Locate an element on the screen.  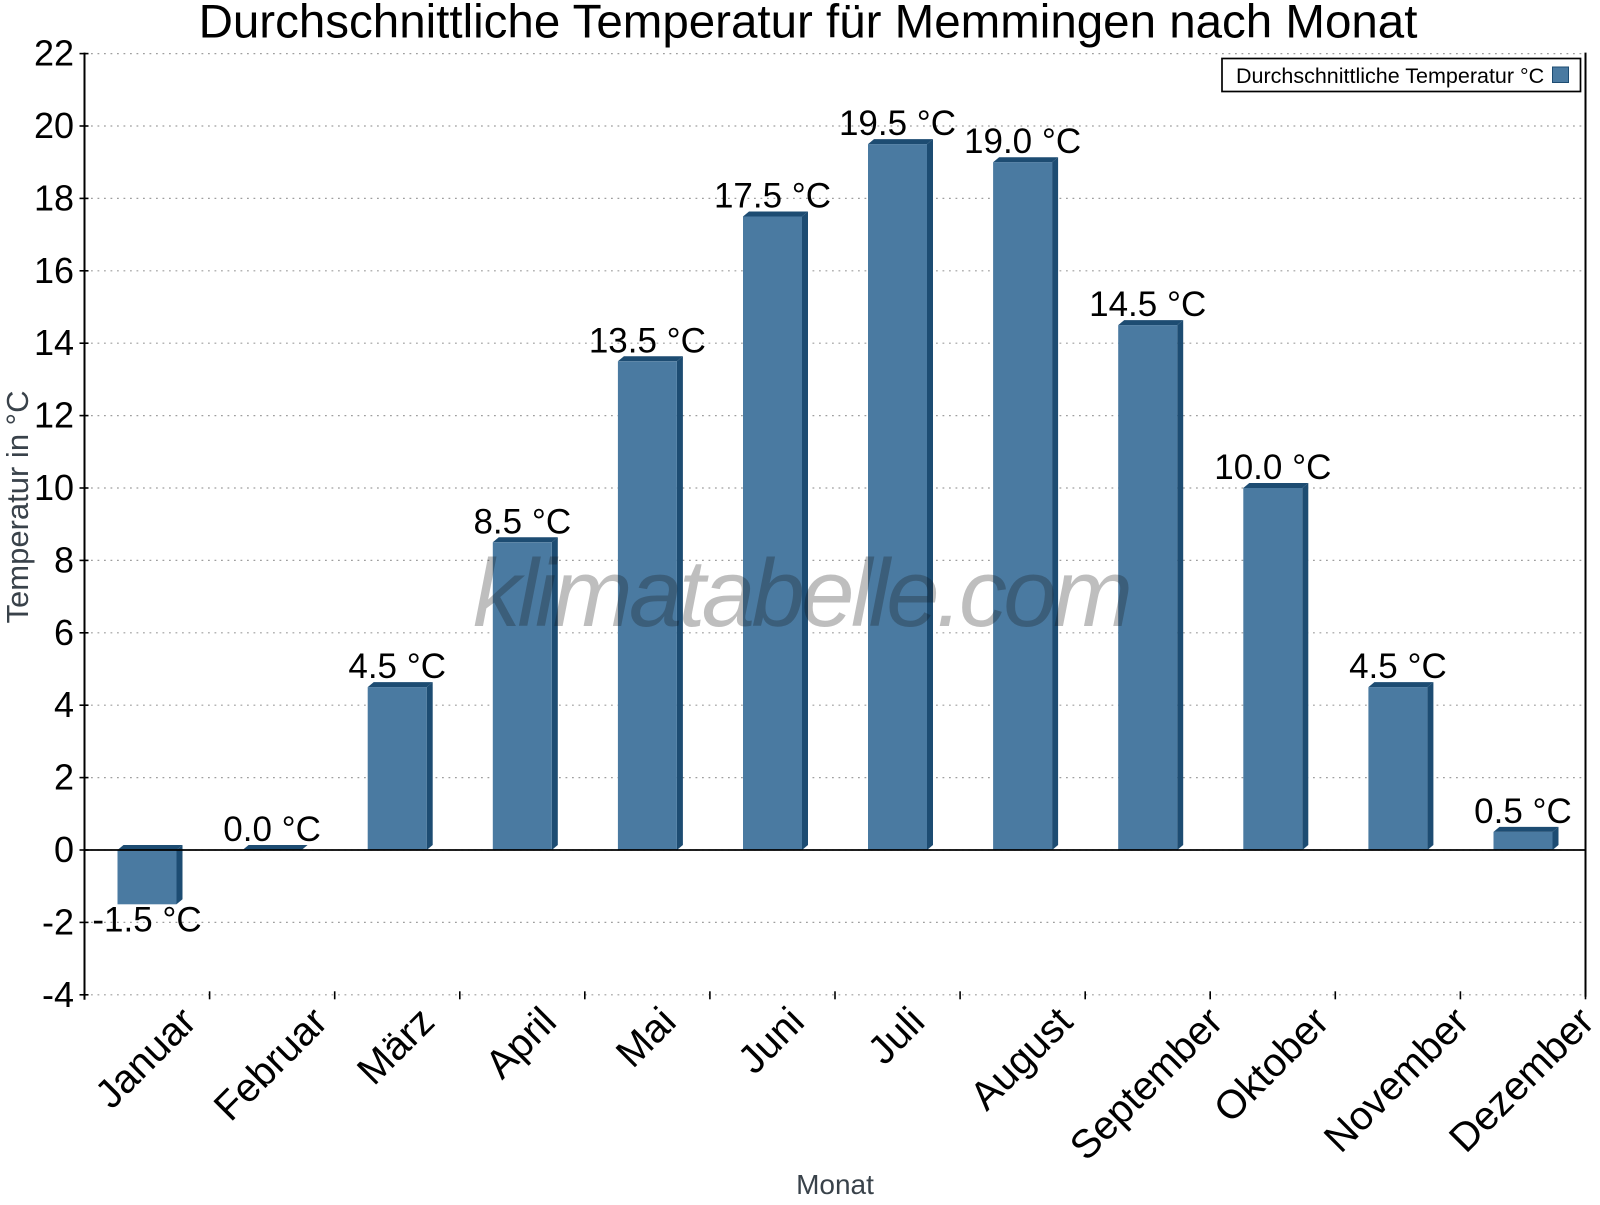
svg-text: Temperatur in °C is located at coordinates (17, 507).